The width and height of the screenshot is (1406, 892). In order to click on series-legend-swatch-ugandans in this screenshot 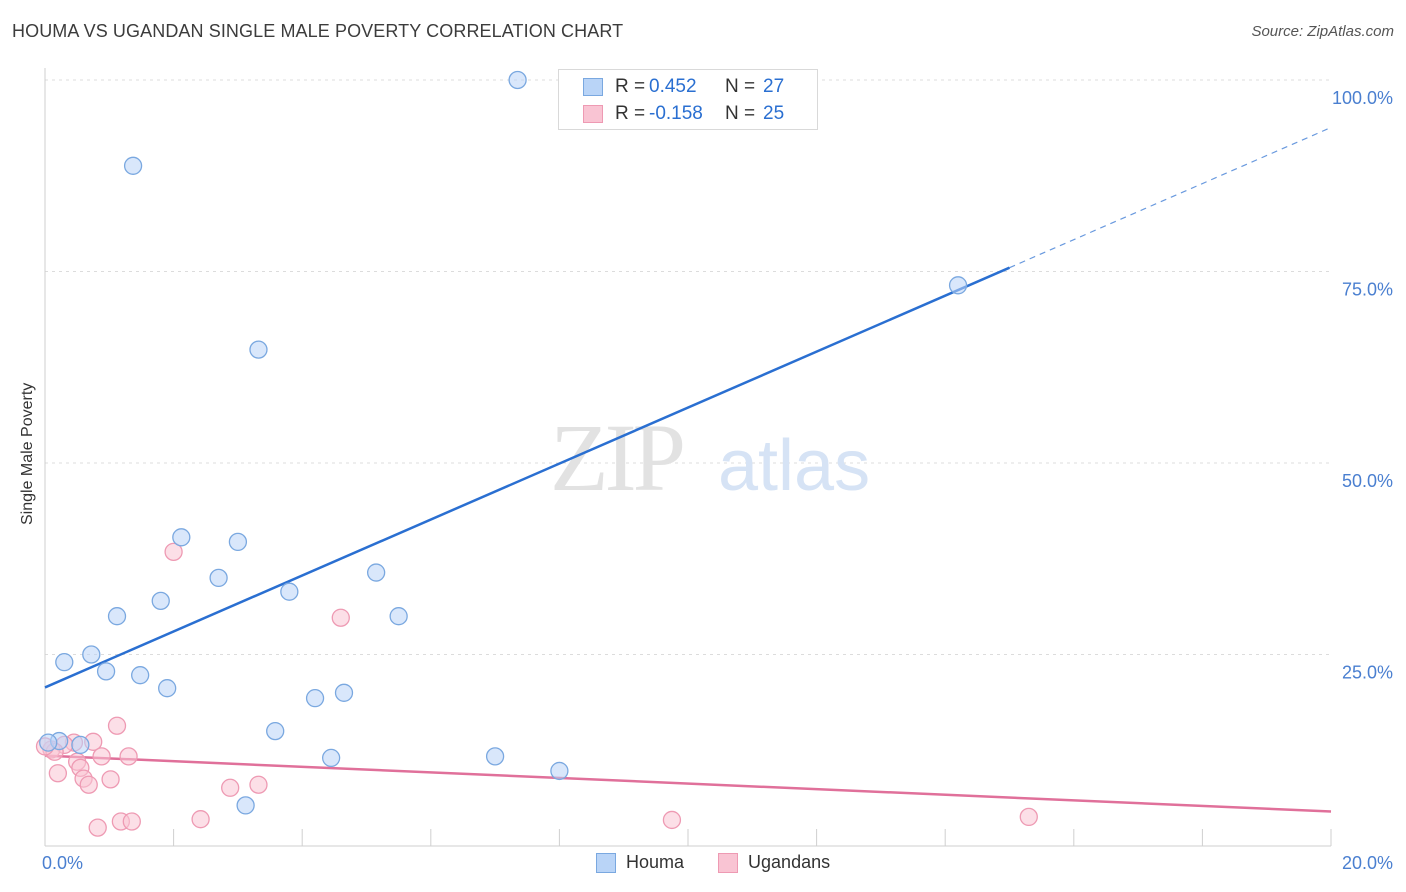, I will do `click(728, 862)`.